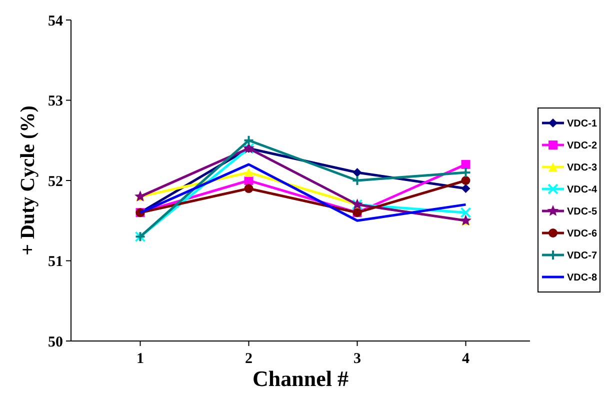 Image resolution: width=608 pixels, height=406 pixels. What do you see at coordinates (582, 146) in the screenshot?
I see `legend-label: VDC-2` at bounding box center [582, 146].